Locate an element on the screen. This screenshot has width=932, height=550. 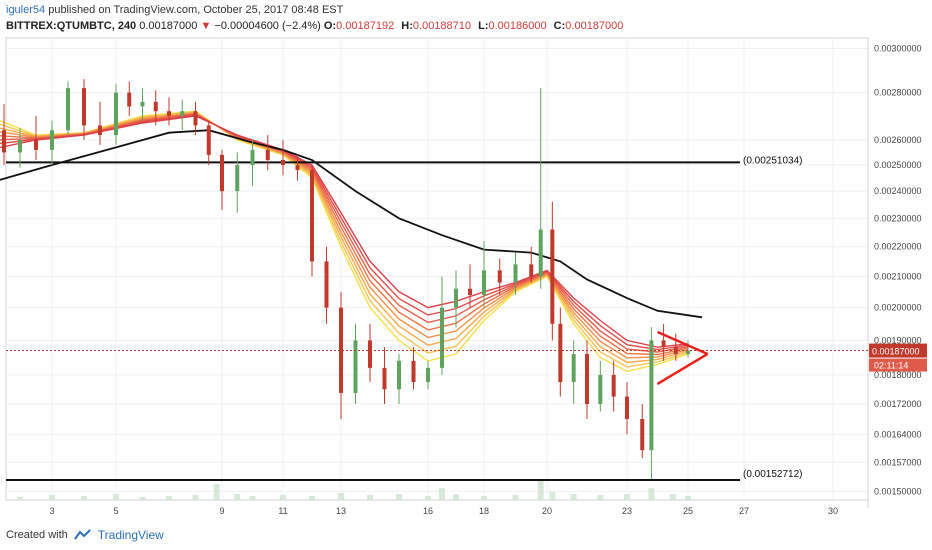
x-tick-label: 25 is located at coordinates (688, 511).